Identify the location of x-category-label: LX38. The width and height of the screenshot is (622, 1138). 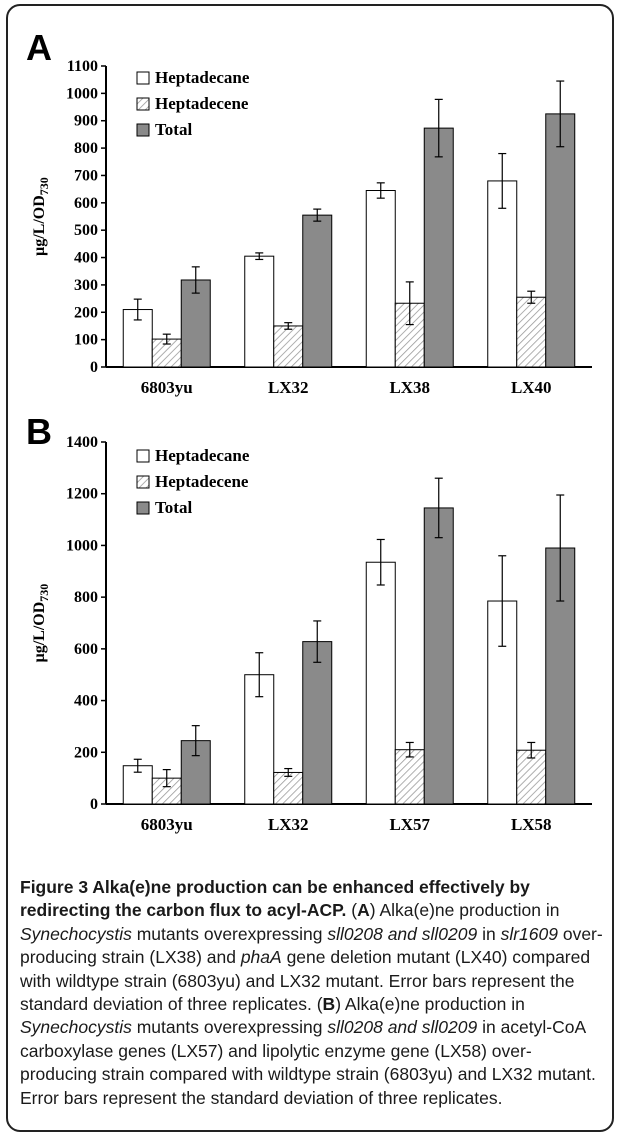
(409, 387).